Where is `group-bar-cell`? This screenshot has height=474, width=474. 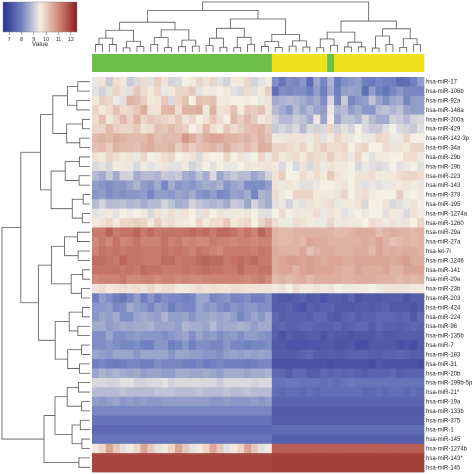 group-bar-cell is located at coordinates (414, 63).